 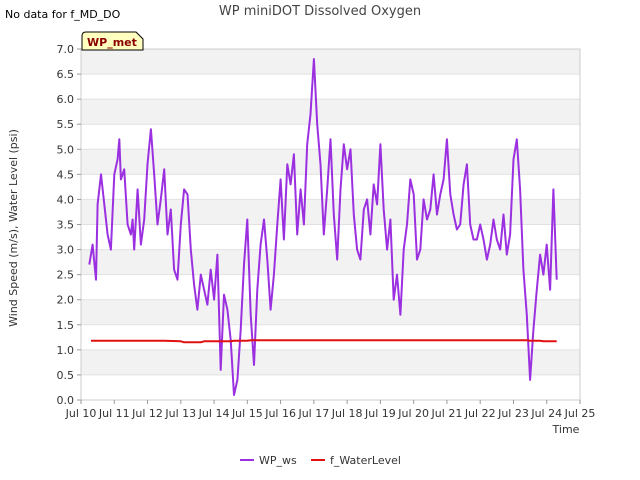 What do you see at coordinates (63, 14) in the screenshot?
I see `no-data-note: No data for f_MD_DO` at bounding box center [63, 14].